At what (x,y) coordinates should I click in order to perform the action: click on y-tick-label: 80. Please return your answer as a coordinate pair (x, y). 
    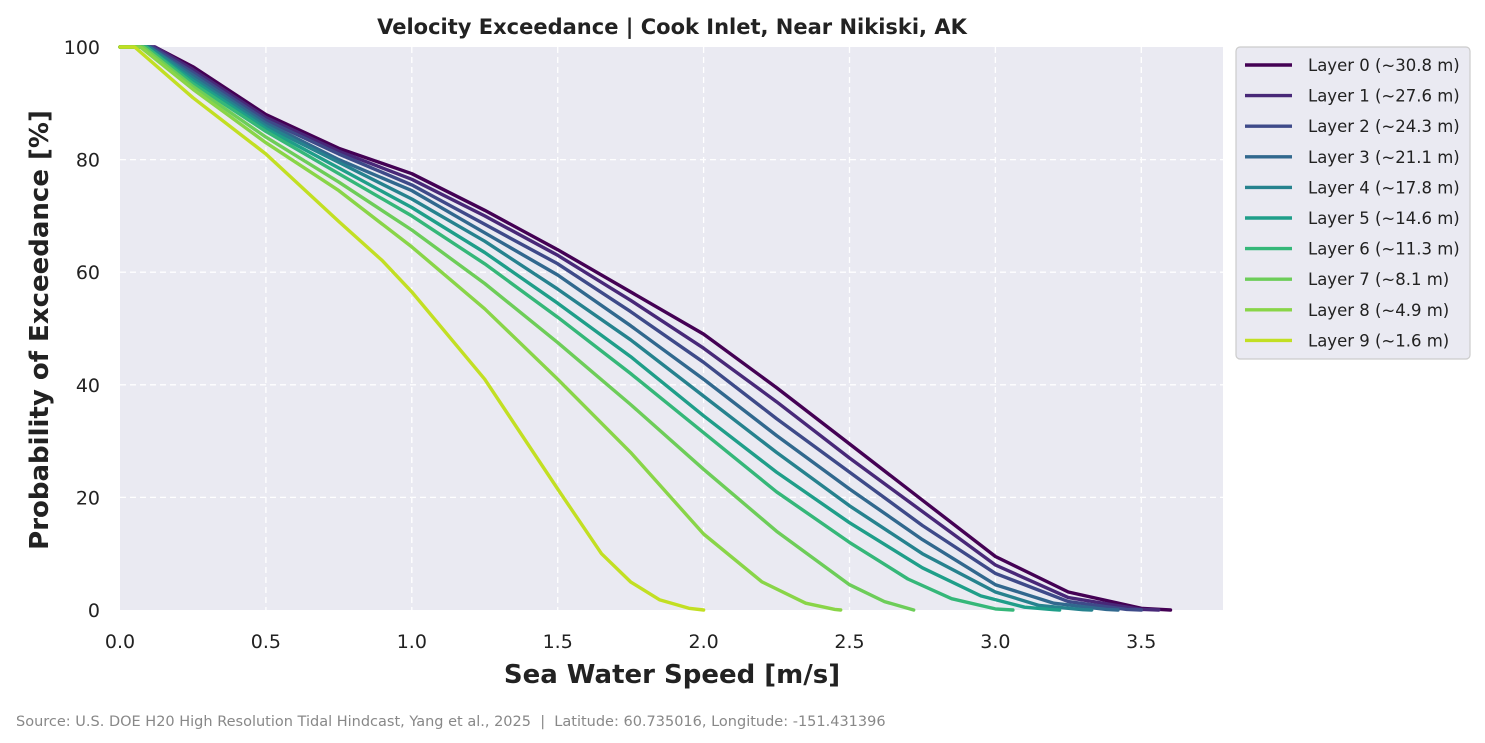
    Looking at the image, I should click on (88, 161).